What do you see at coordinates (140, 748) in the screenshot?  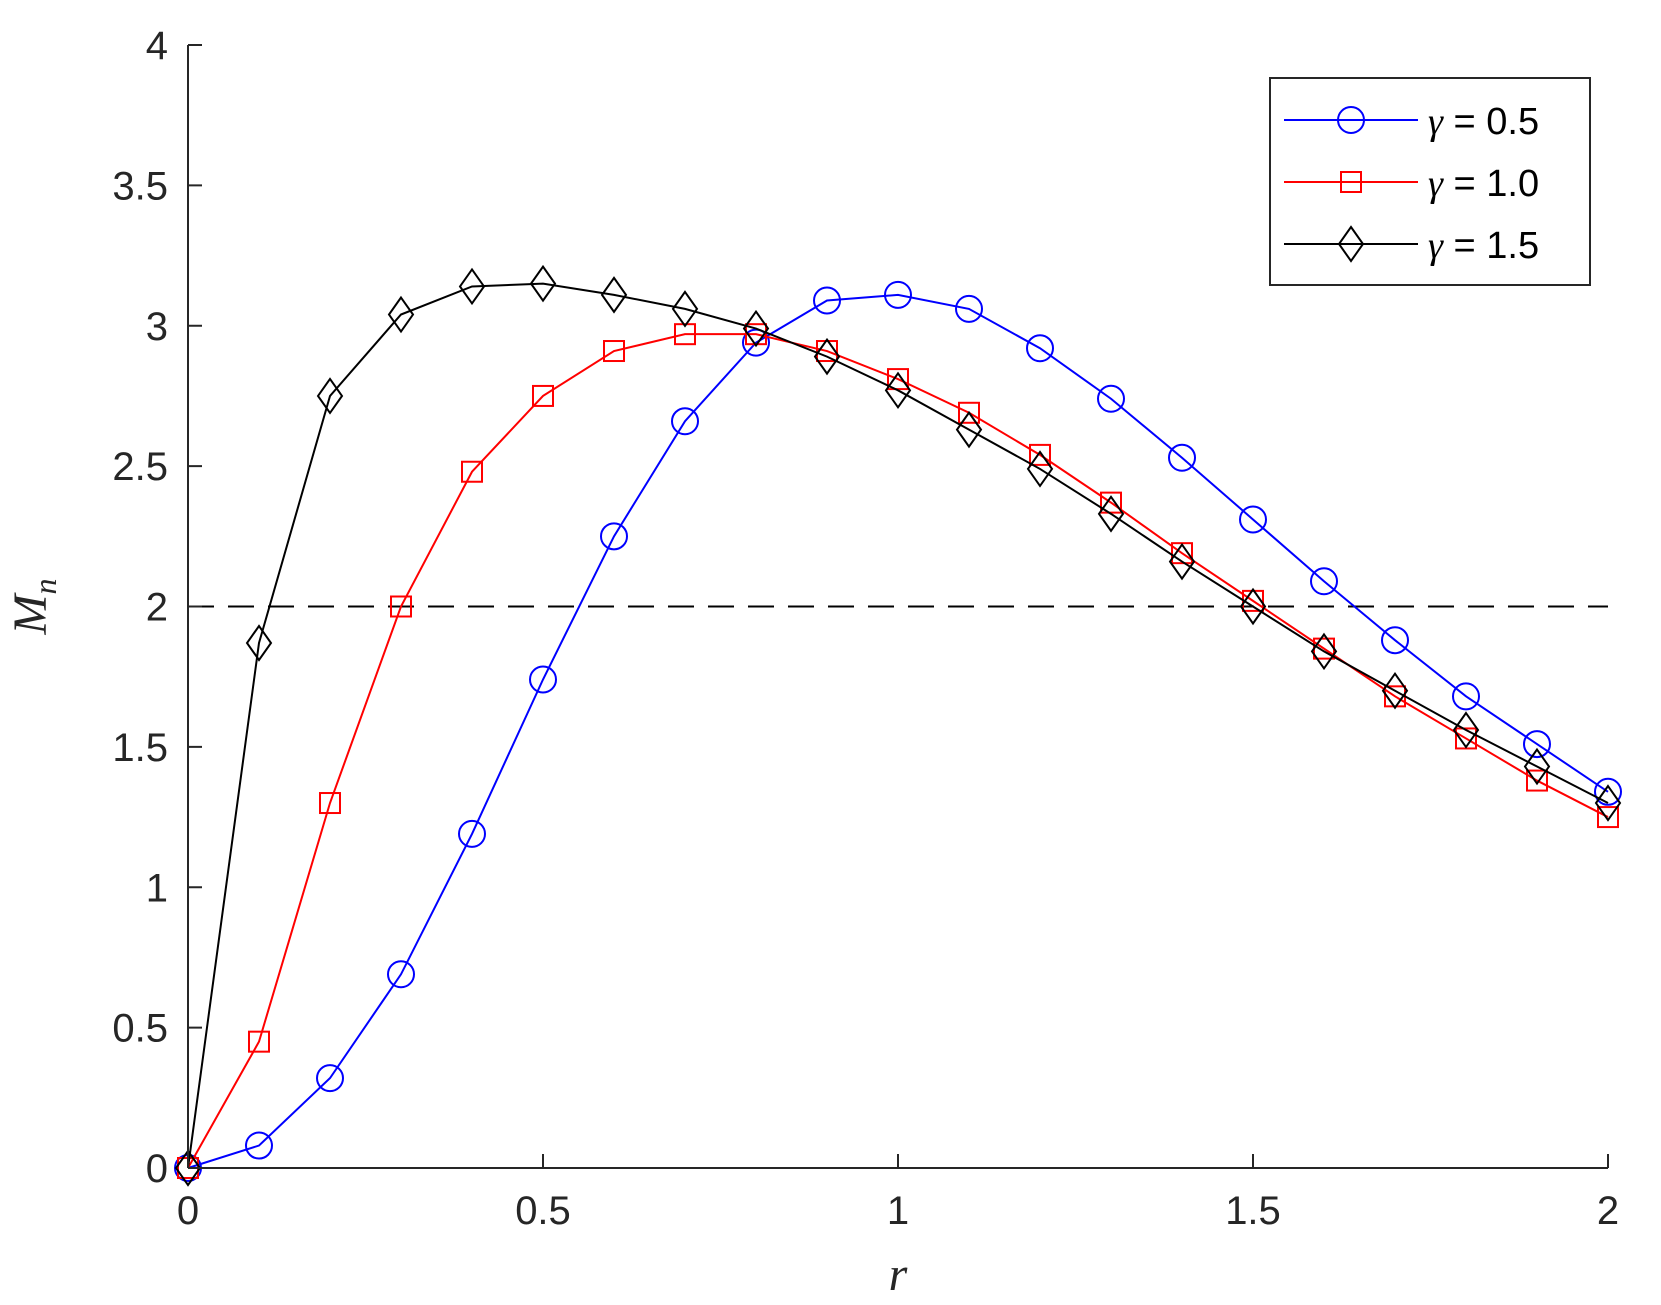 I see `y-tick-label: 1.5` at bounding box center [140, 748].